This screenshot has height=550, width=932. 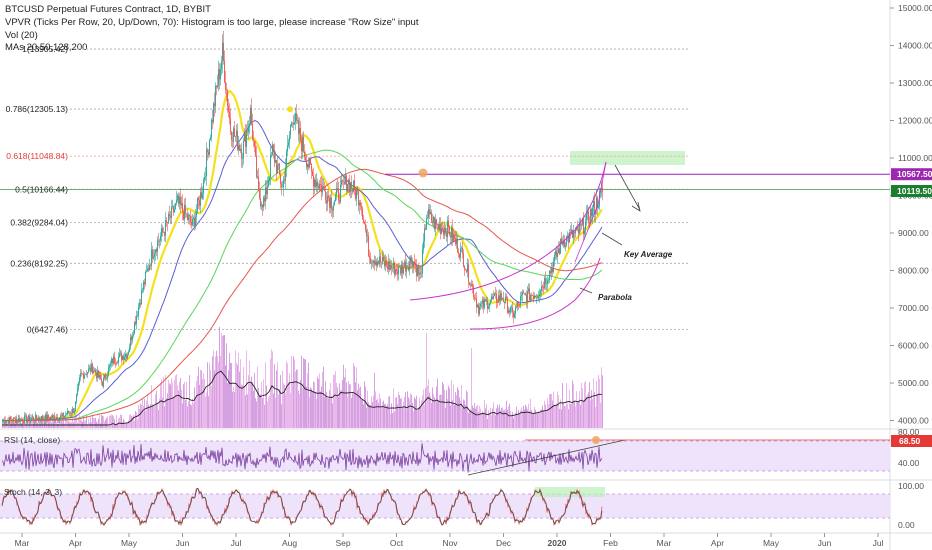 I want to click on rsi-title: RSI (14, close), so click(x=32, y=440).